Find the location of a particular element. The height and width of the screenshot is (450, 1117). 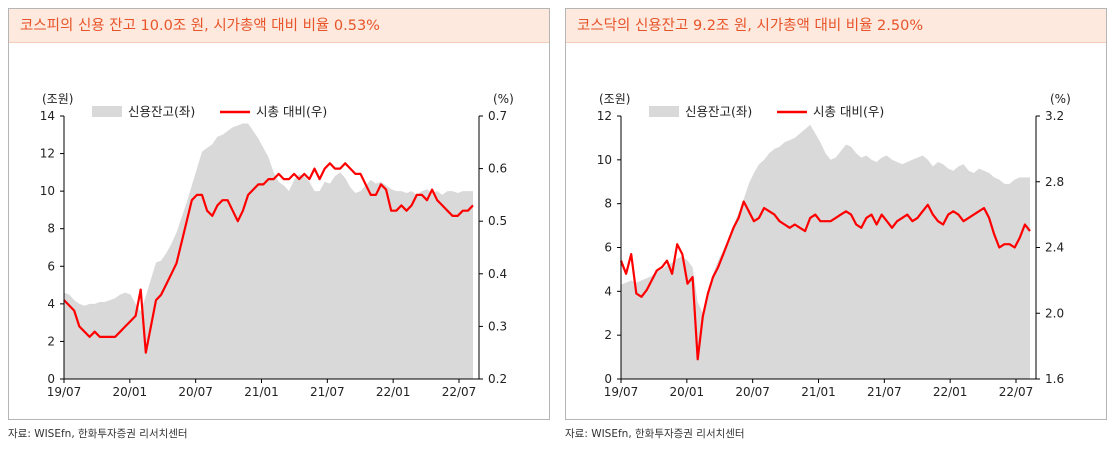

y-tick-label-right: 0.5 is located at coordinates (497, 221).